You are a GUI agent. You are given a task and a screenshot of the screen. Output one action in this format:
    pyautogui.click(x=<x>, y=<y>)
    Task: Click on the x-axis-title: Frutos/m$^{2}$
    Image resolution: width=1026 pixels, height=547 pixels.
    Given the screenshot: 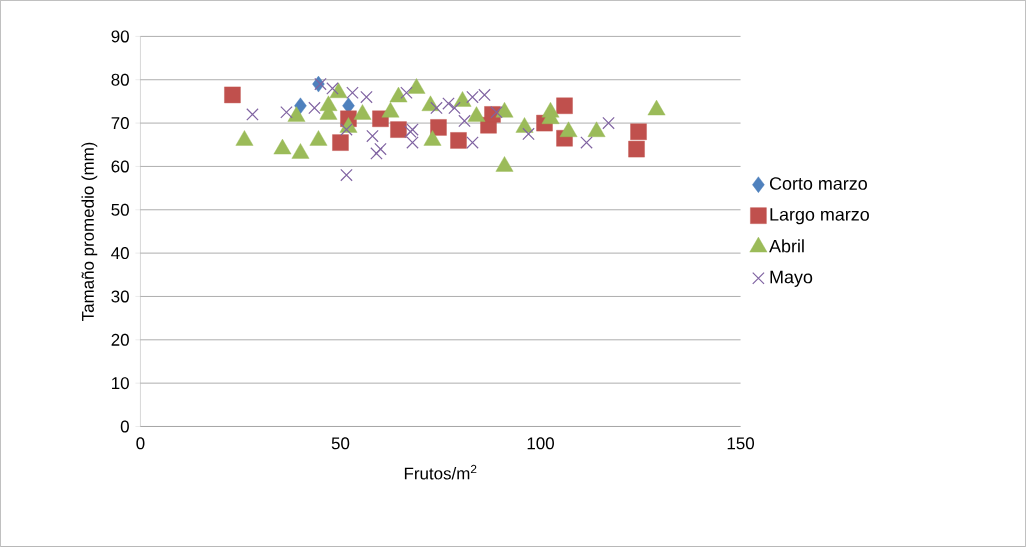 What is the action you would take?
    pyautogui.click(x=440, y=472)
    